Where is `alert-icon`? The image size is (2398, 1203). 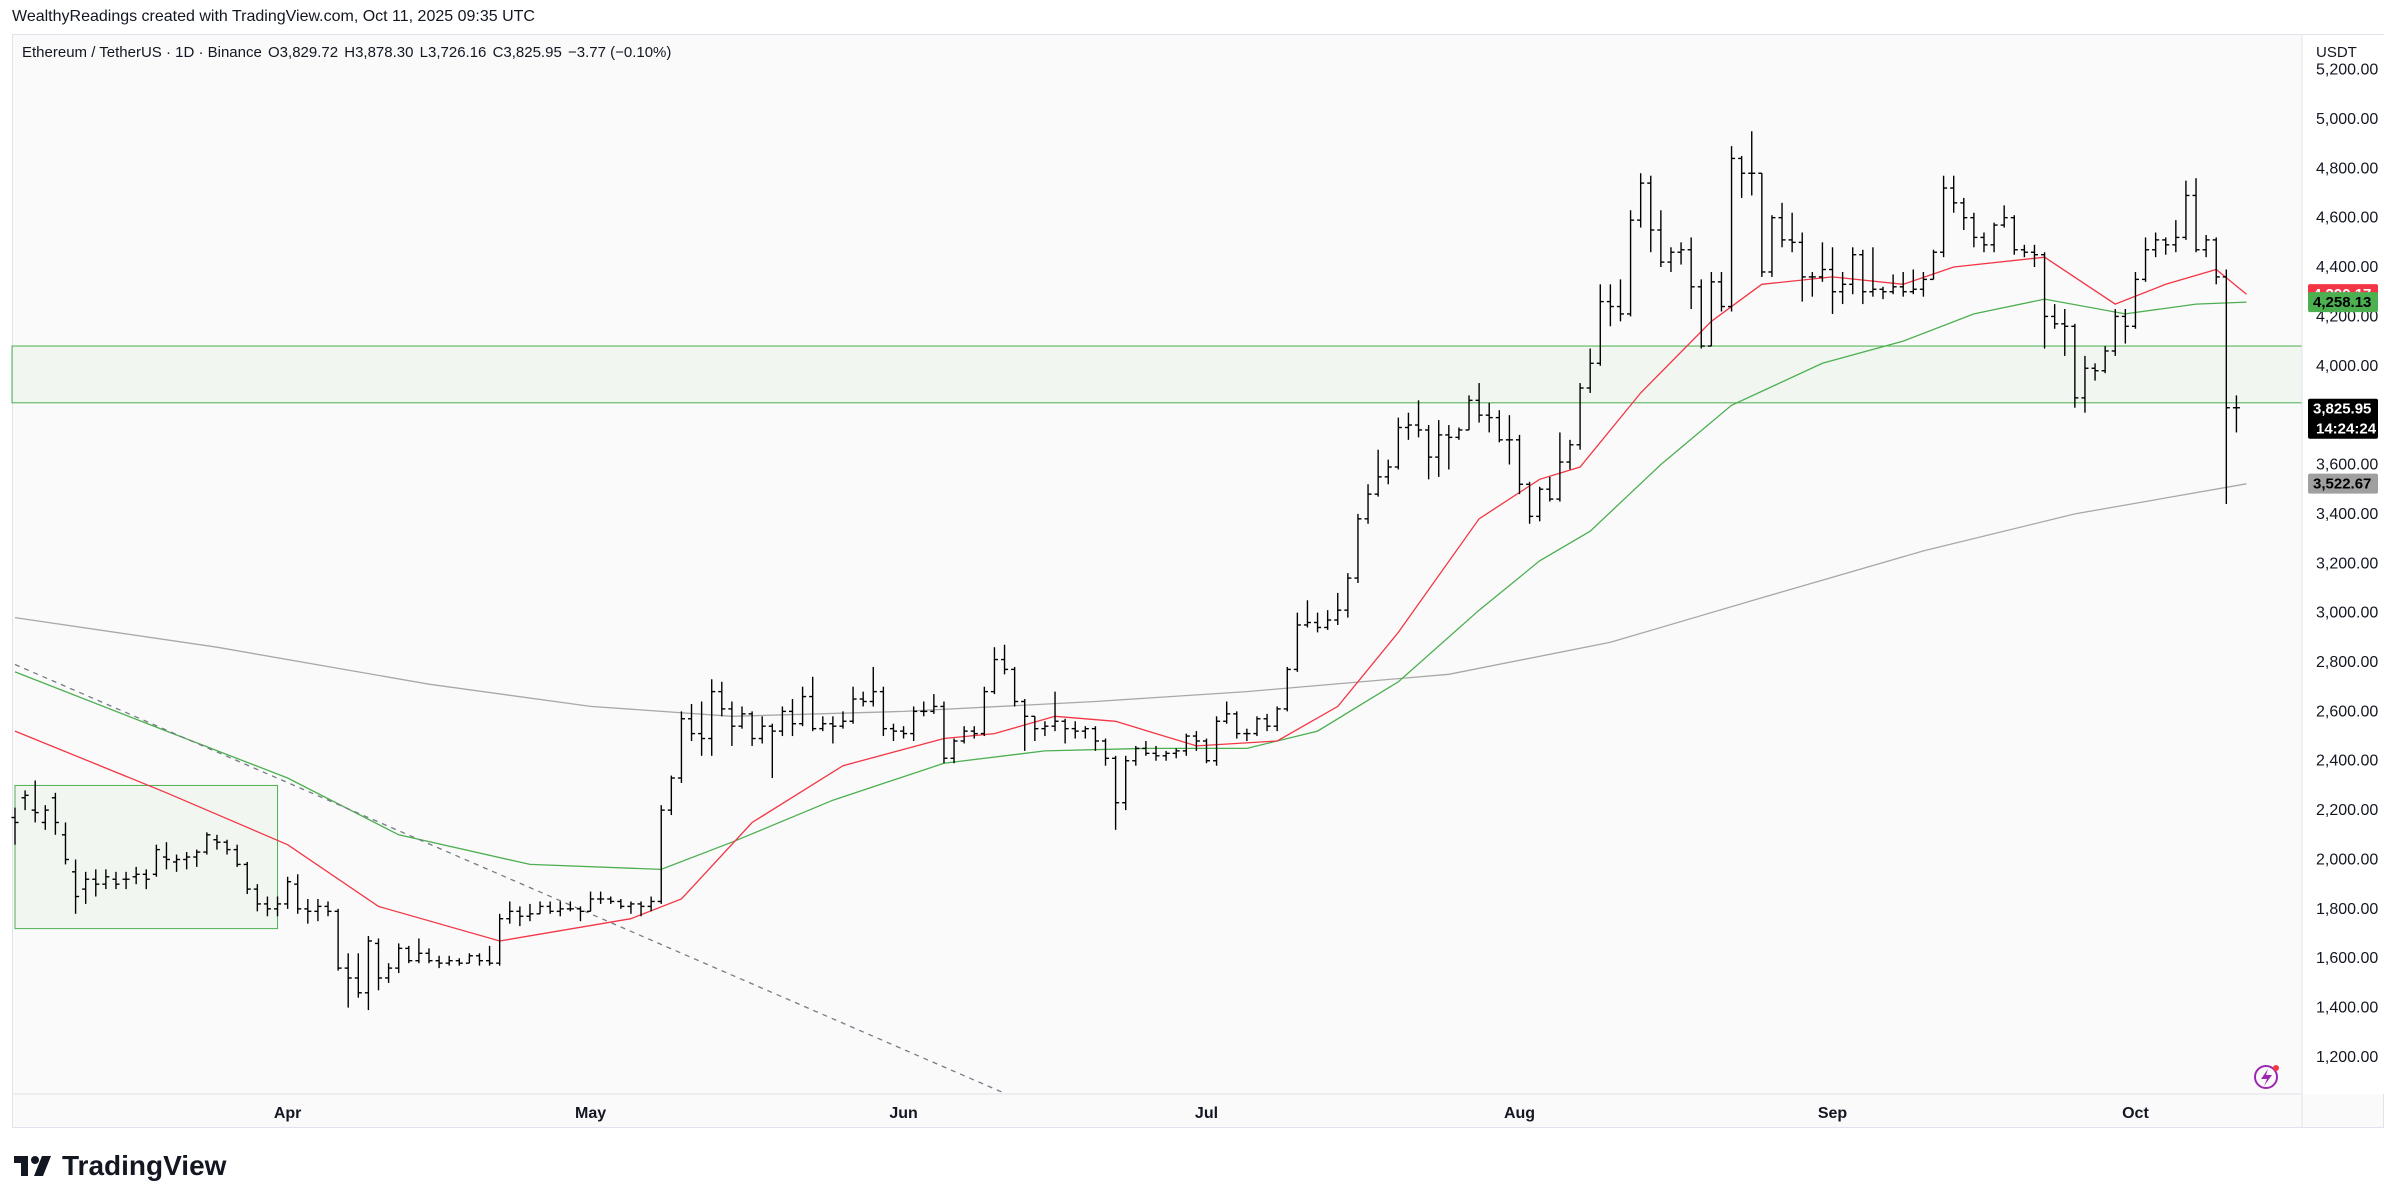
alert-icon is located at coordinates (2266, 1077).